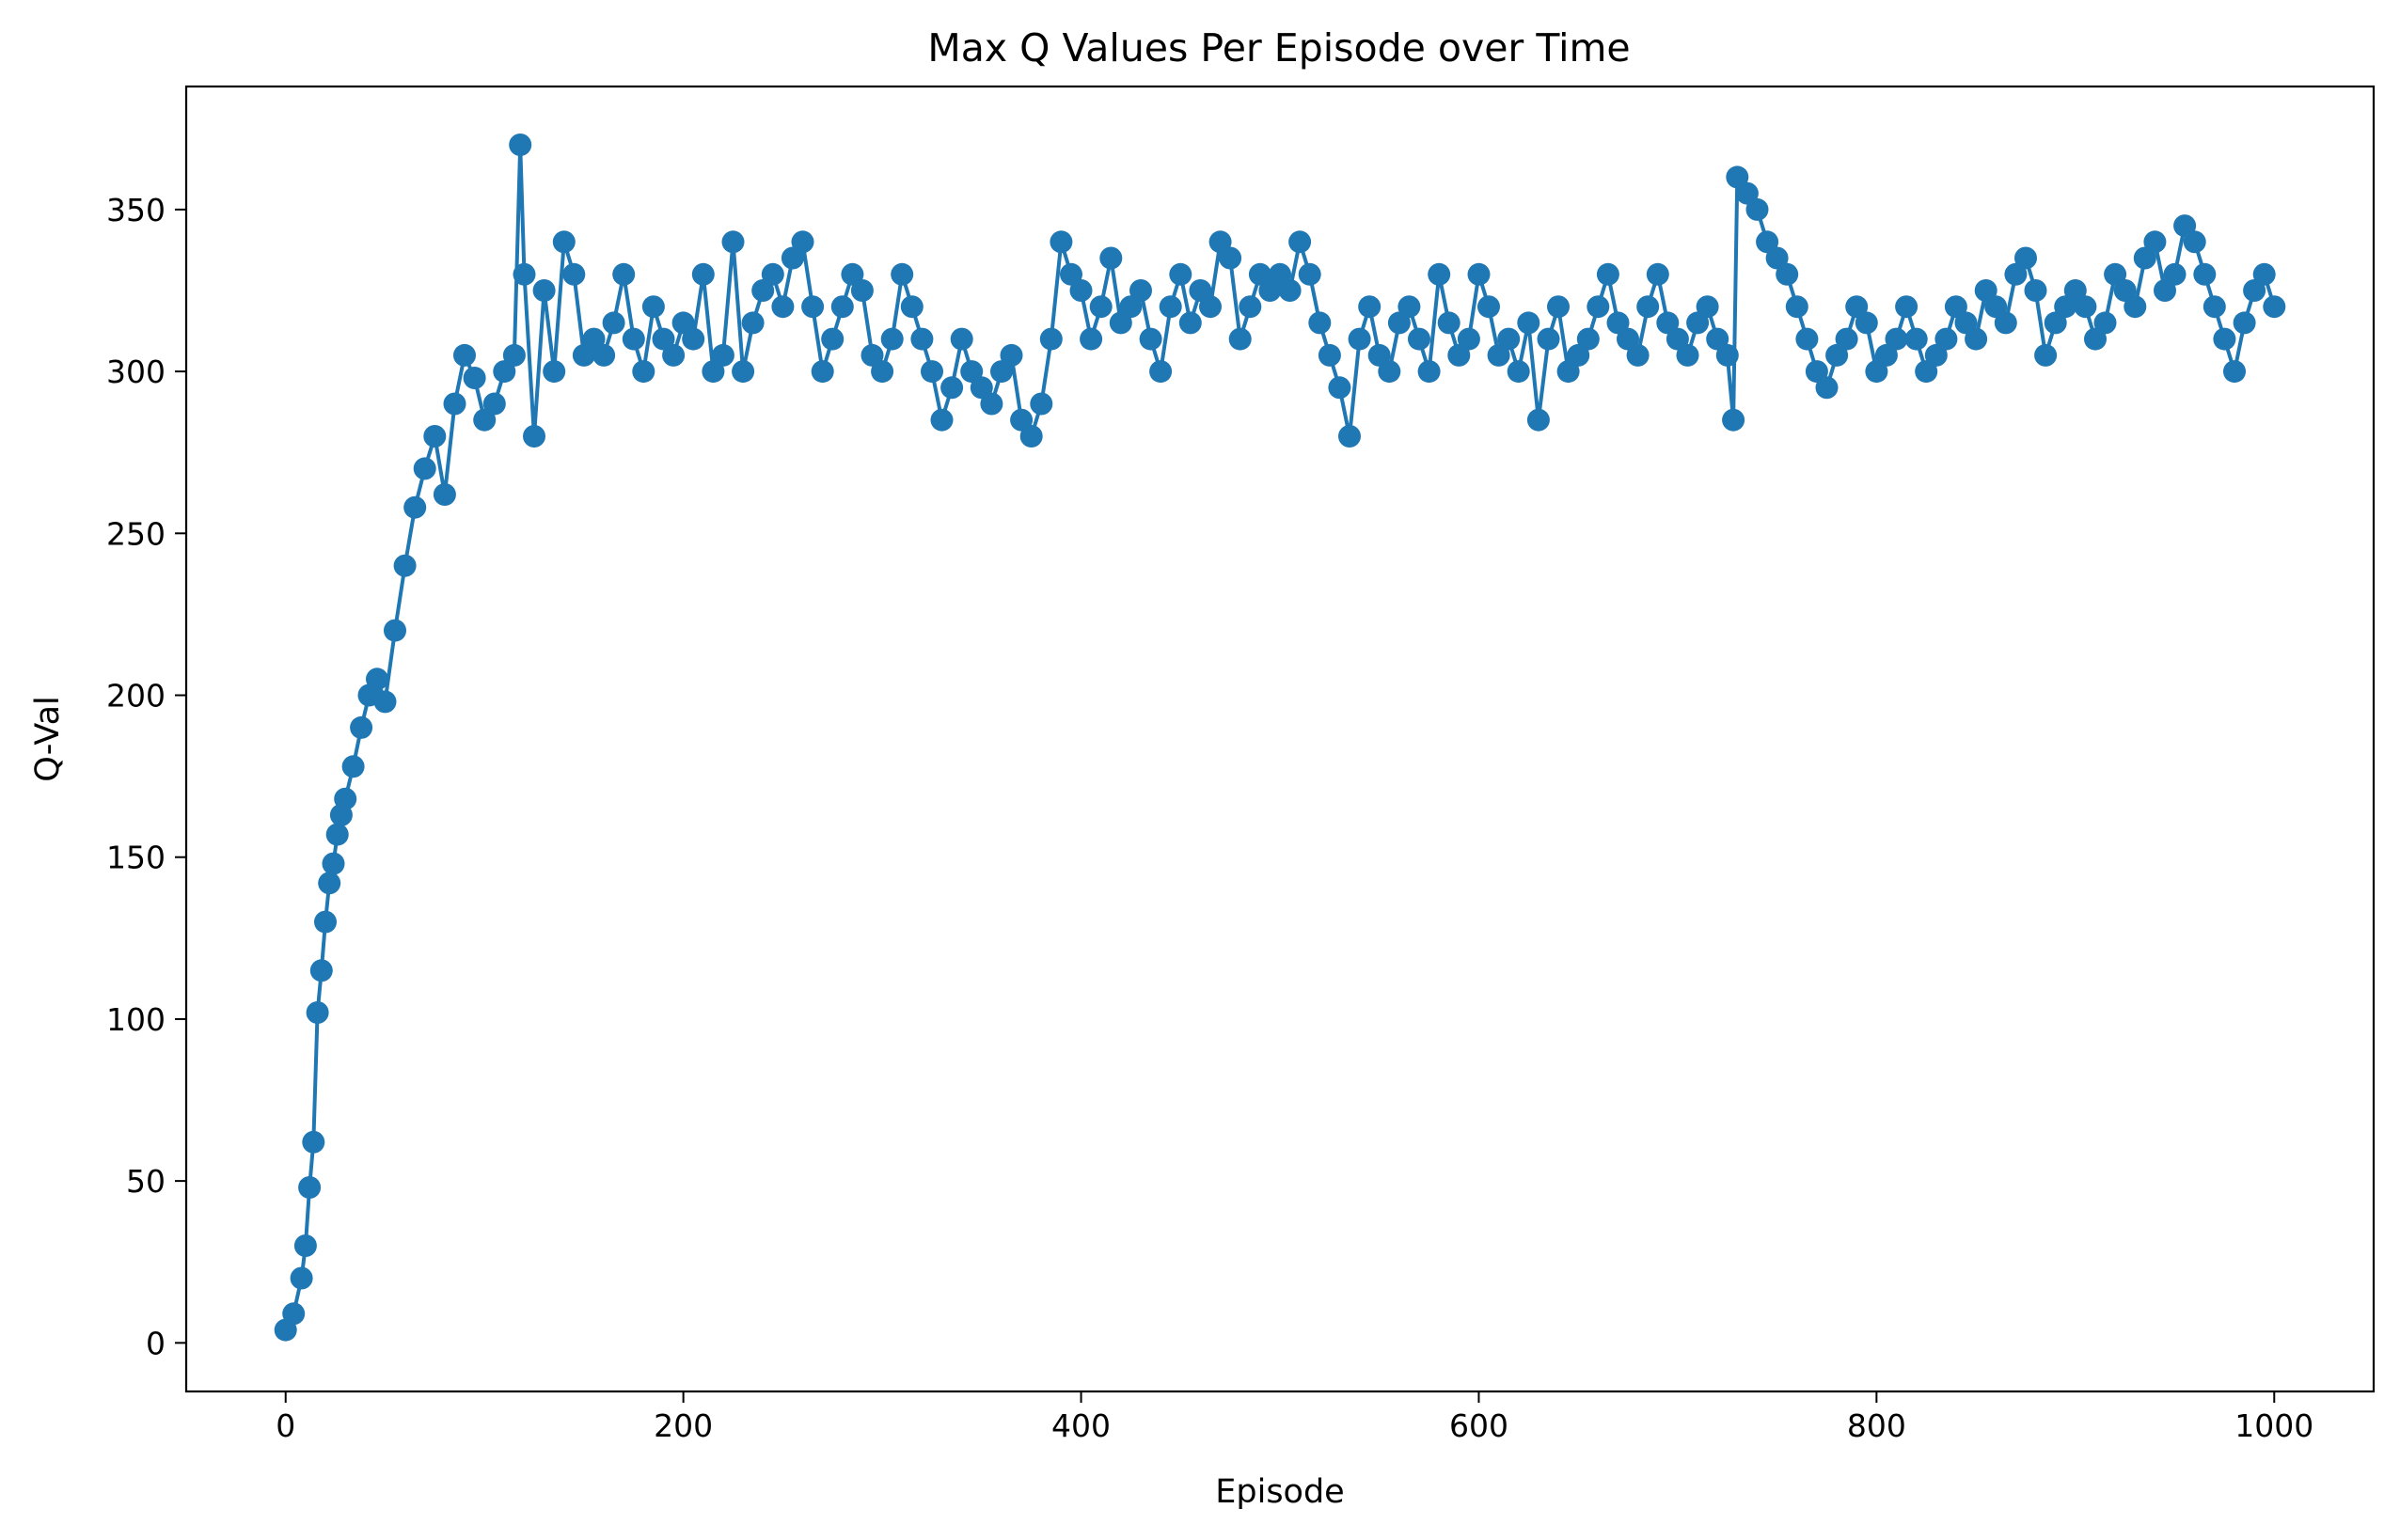 This screenshot has width=2400, height=1540. Describe the element at coordinates (136, 696) in the screenshot. I see `y-tick-label: 200` at that location.